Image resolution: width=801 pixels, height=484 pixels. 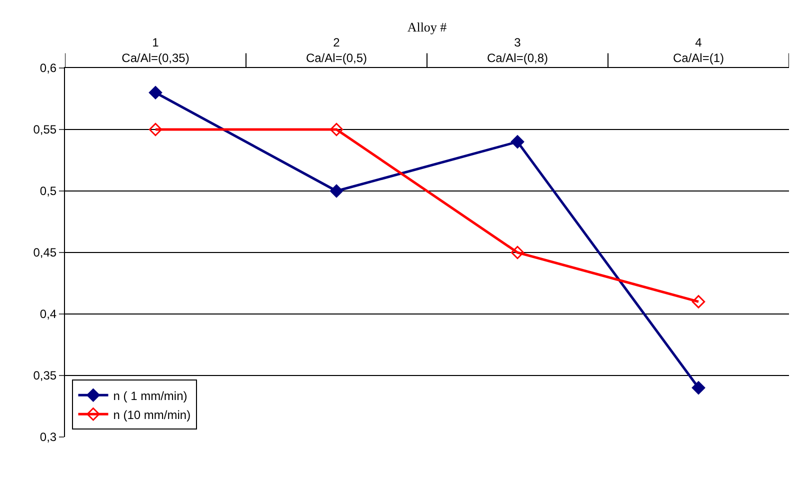 I want to click on y-tick-label: 0,35, so click(x=45, y=375).